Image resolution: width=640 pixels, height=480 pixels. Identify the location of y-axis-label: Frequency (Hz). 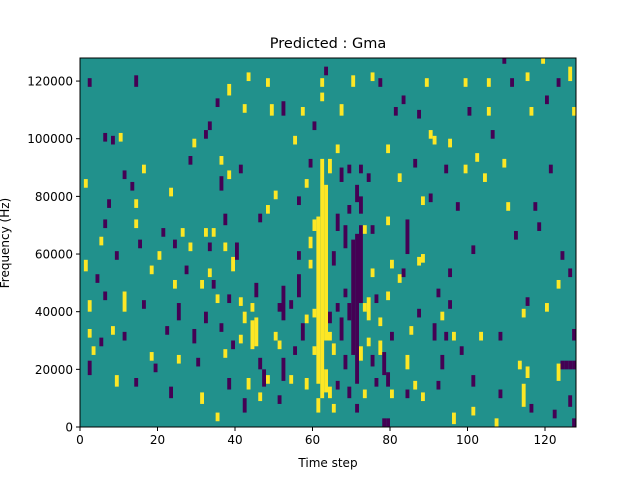
(6, 243).